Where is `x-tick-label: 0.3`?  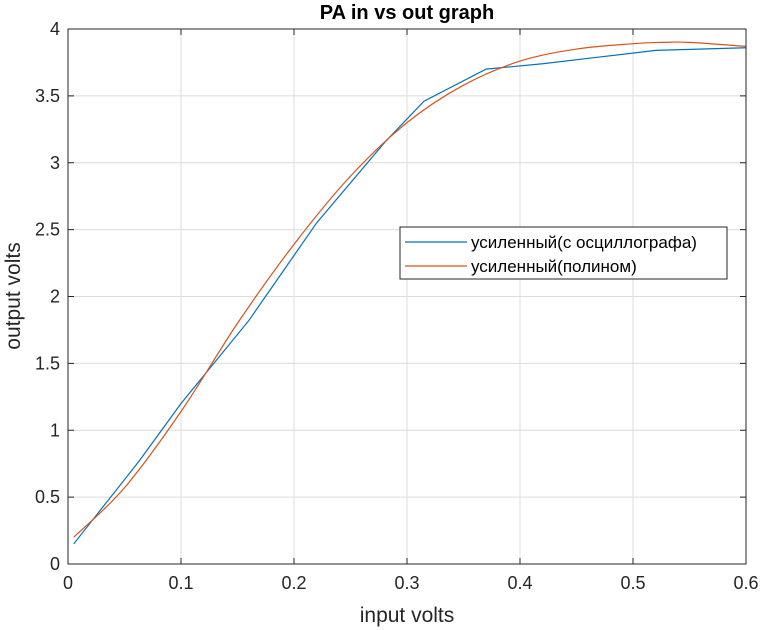 x-tick-label: 0.3 is located at coordinates (406, 583).